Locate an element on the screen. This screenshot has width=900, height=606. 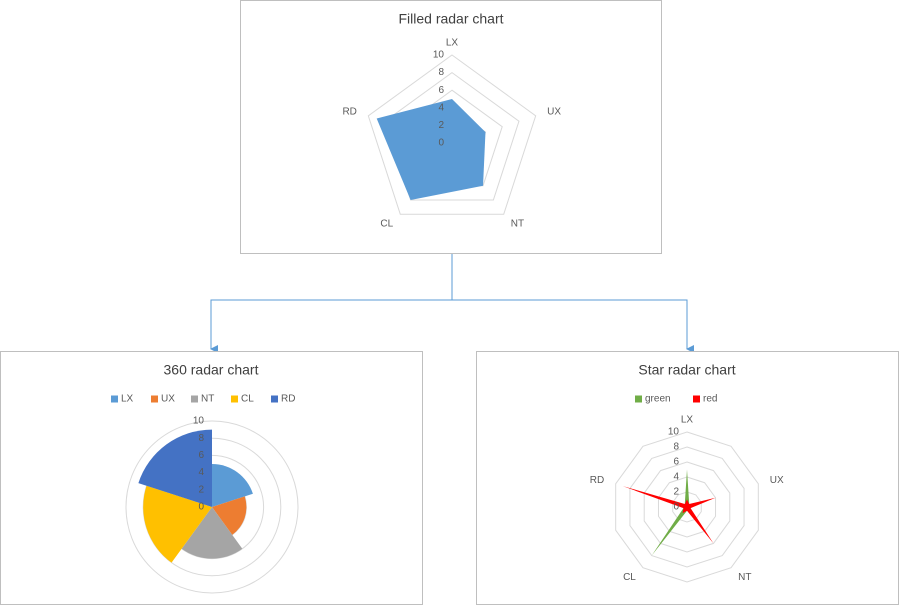
connectors is located at coordinates (452, 303).